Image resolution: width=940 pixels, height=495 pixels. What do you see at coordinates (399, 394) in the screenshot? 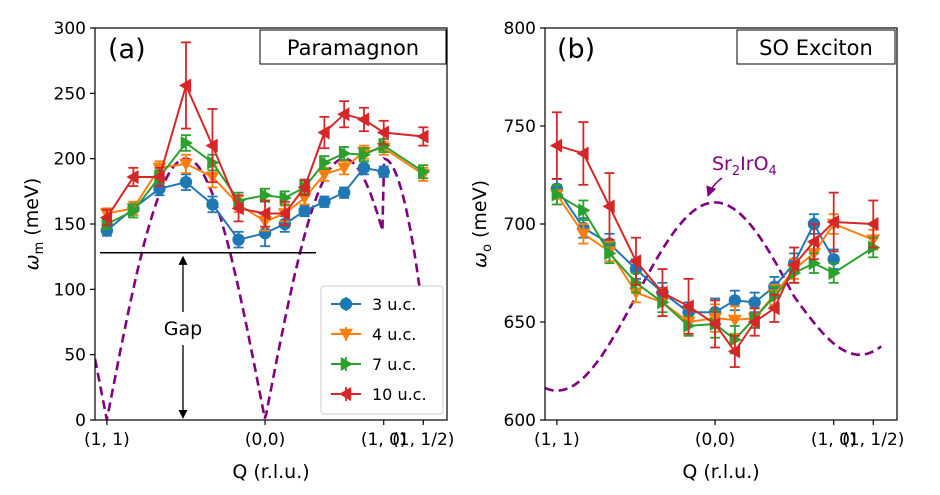
I see `legend-label: 10 u.c.` at bounding box center [399, 394].